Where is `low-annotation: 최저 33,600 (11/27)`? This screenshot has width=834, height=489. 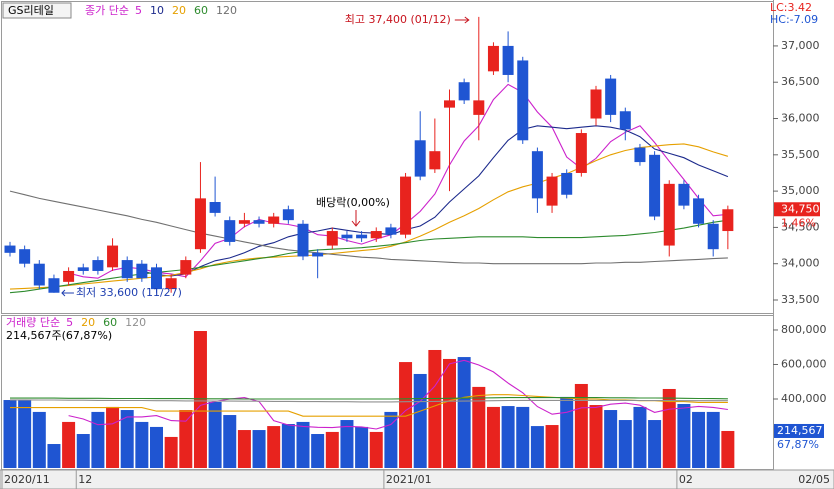 low-annotation: 최저 33,600 (11/27) is located at coordinates (129, 292).